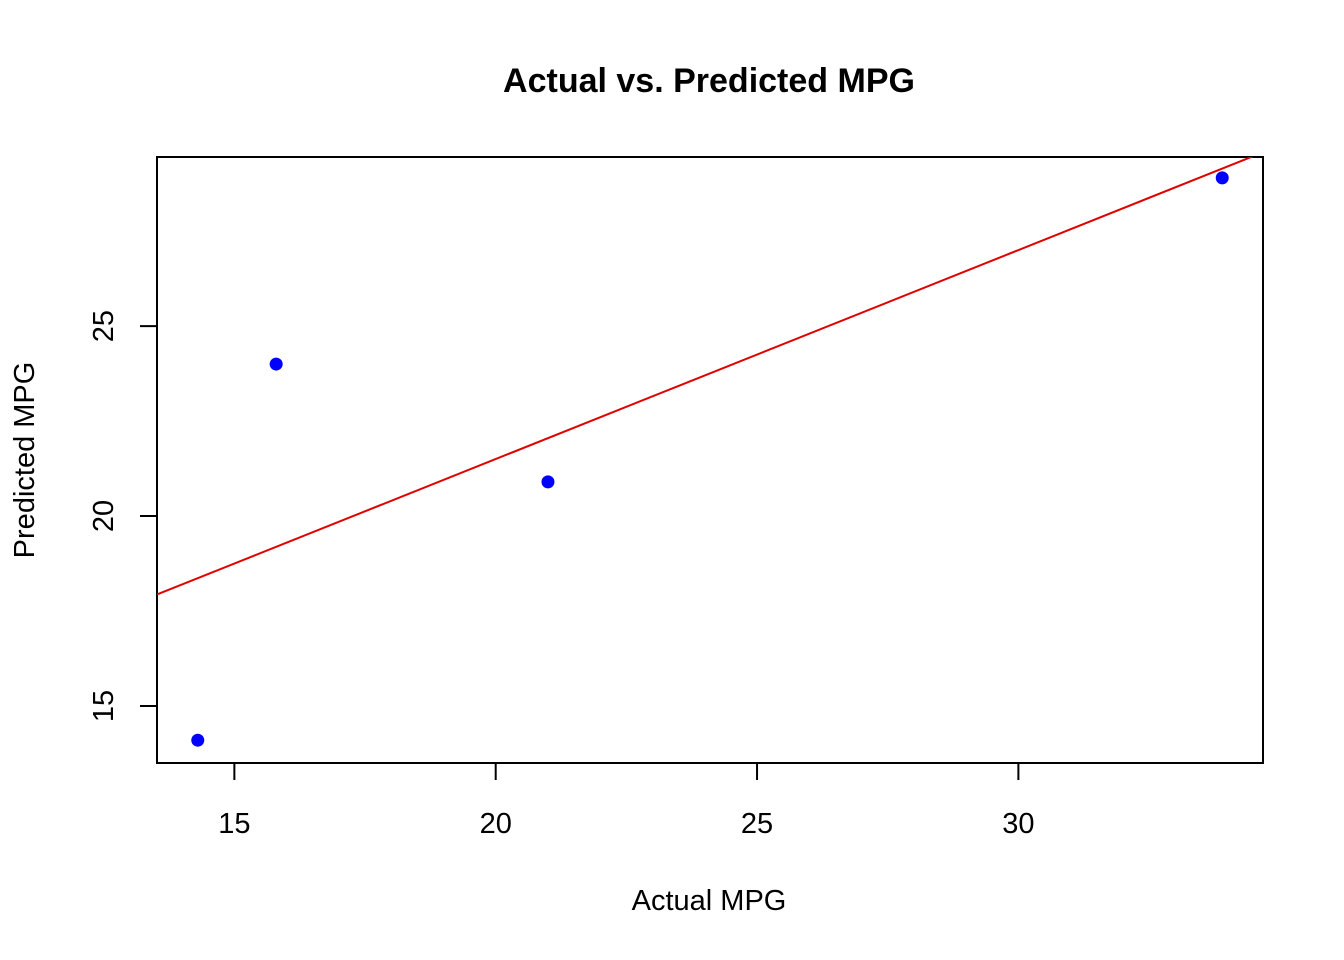  What do you see at coordinates (25, 460) in the screenshot?
I see `y-axis-label: Predicted MPG` at bounding box center [25, 460].